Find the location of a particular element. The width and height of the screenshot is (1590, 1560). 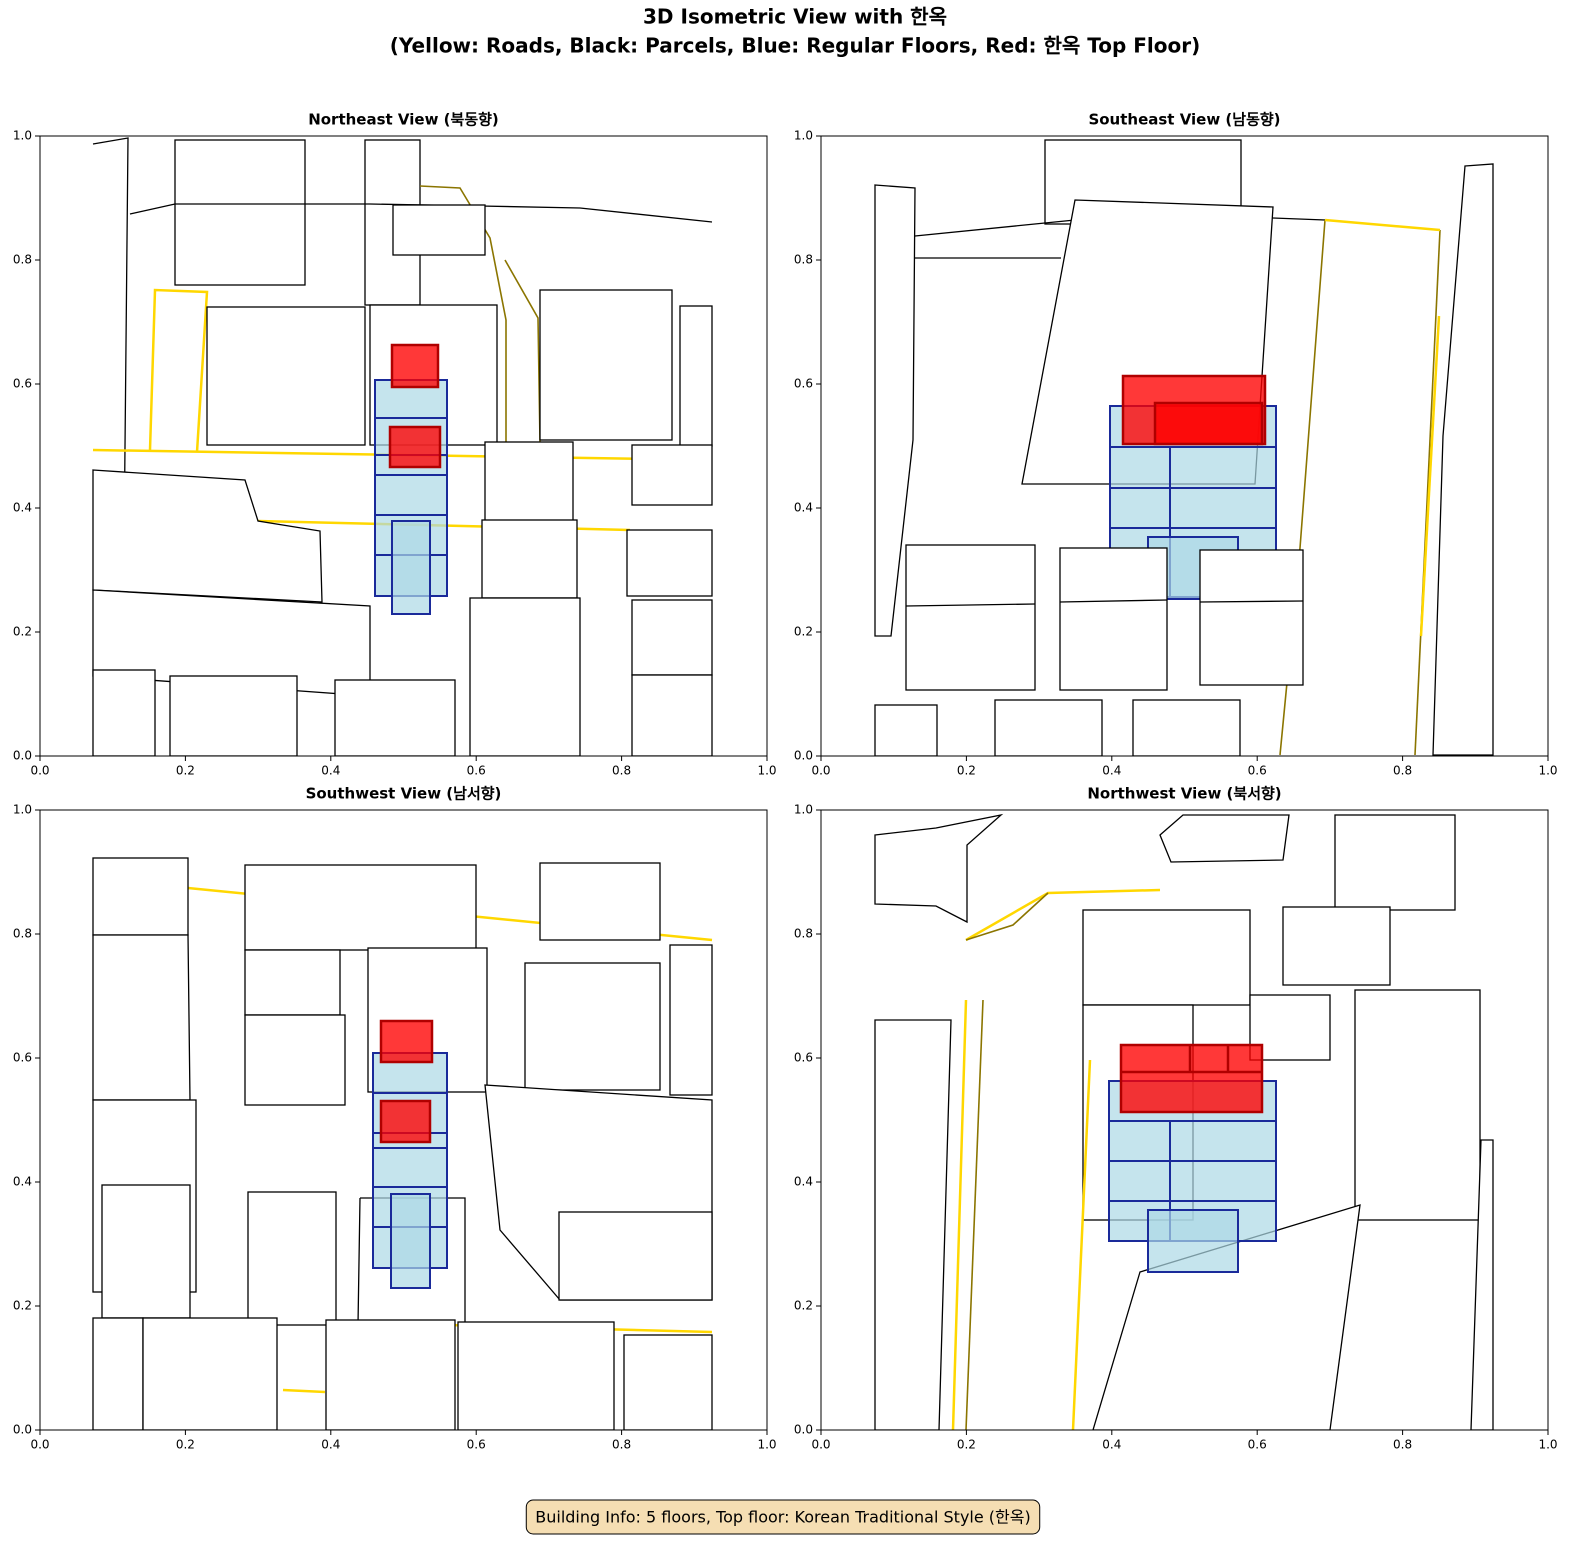

info-box-frame is located at coordinates (783, 1517).